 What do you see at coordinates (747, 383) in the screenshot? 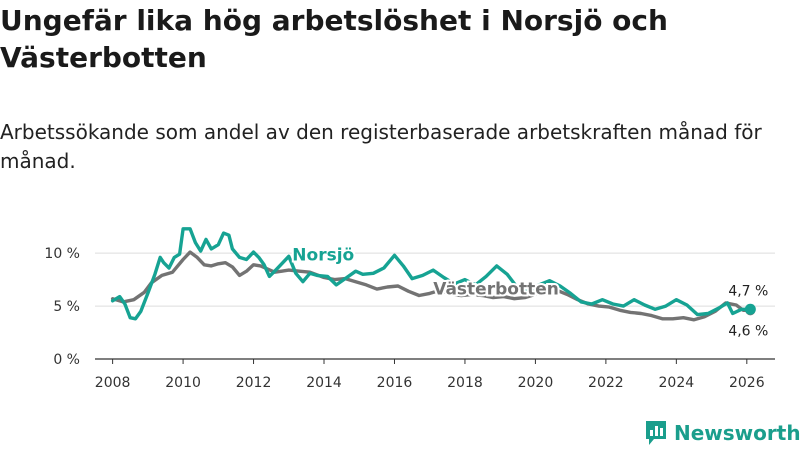
I see `x-tick-label: 2026` at bounding box center [747, 383].